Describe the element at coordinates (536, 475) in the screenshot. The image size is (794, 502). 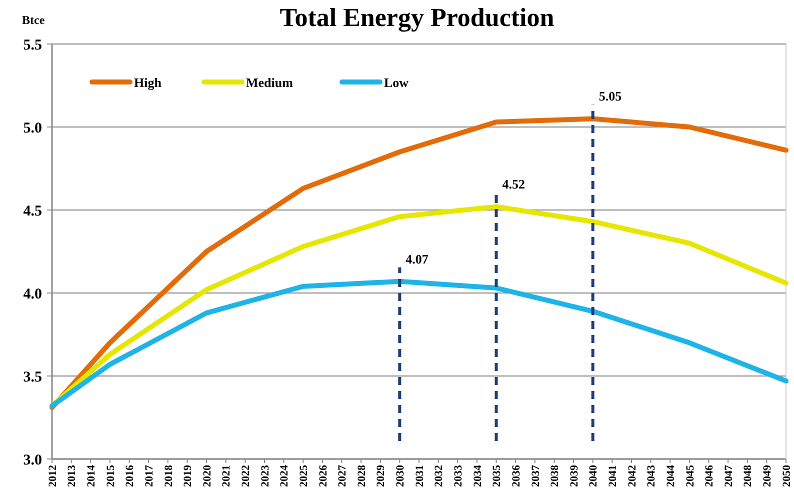
I see `x-tick-label: 2037` at that location.